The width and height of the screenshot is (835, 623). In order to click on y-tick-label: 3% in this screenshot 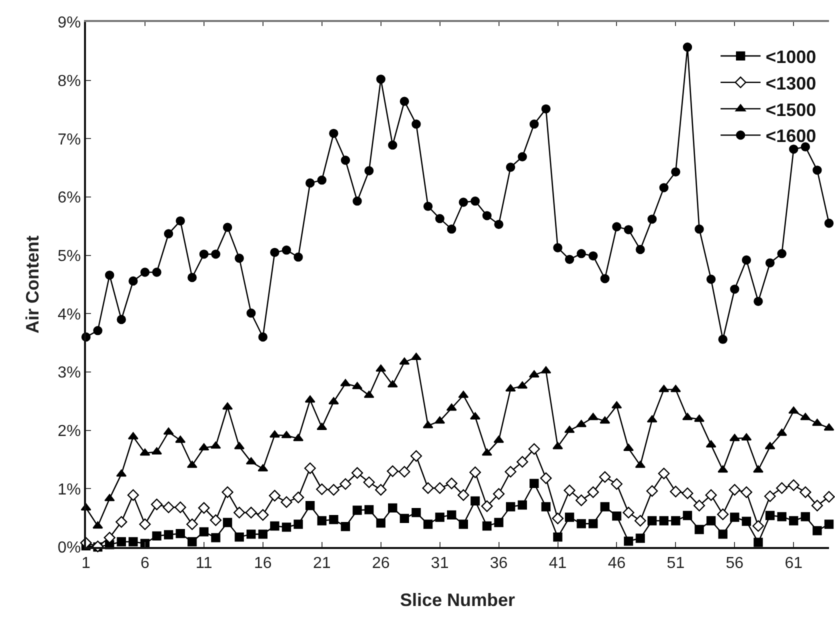, I will do `click(69, 373)`.